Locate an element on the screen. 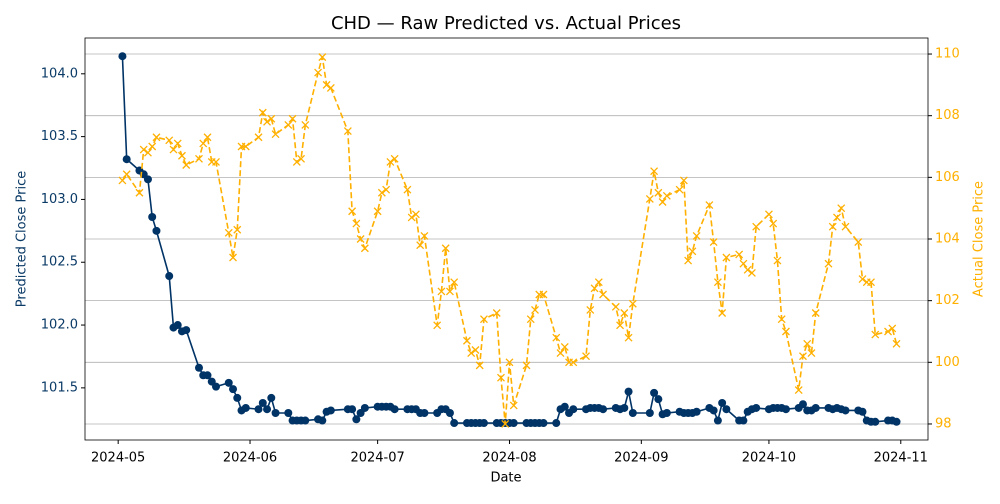 The width and height of the screenshot is (1000, 504). x-axis-label: Date is located at coordinates (505, 478).